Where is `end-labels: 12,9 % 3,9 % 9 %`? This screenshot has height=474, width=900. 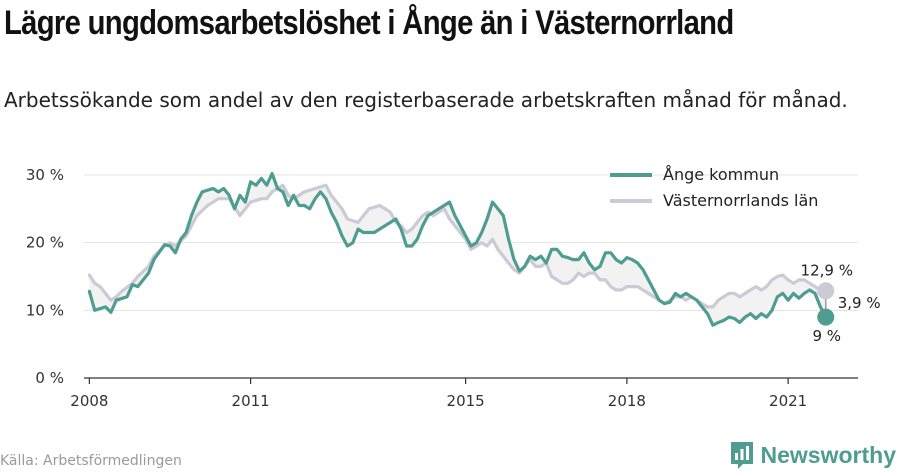
end-labels: 12,9 % 3,9 % 9 % is located at coordinates (841, 303).